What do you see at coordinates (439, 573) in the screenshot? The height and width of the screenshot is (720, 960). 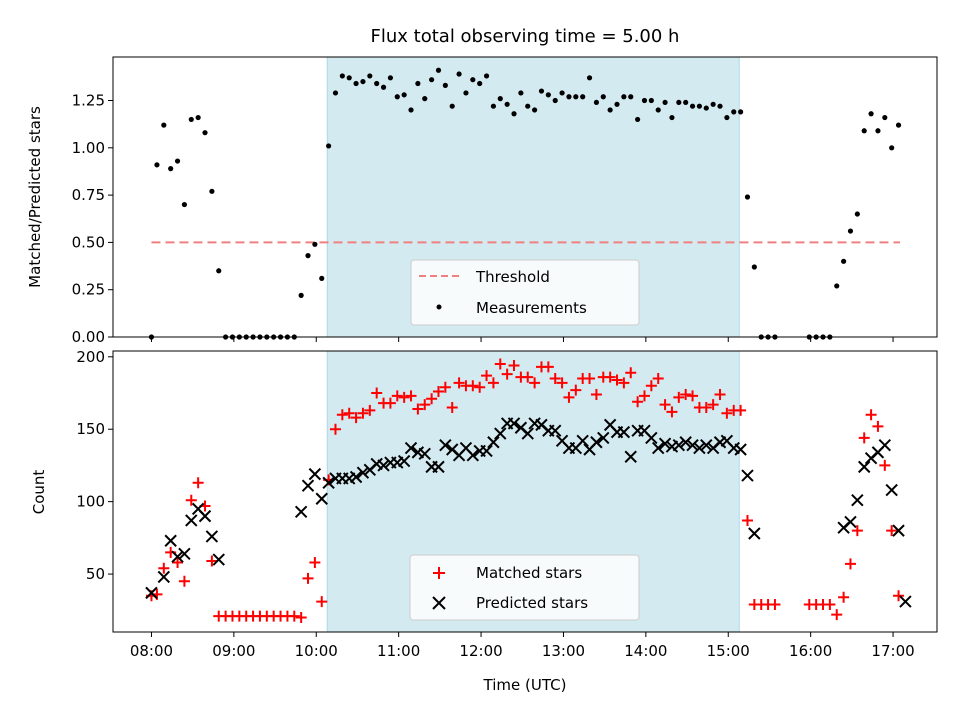 I see `legend-matched-swatch` at bounding box center [439, 573].